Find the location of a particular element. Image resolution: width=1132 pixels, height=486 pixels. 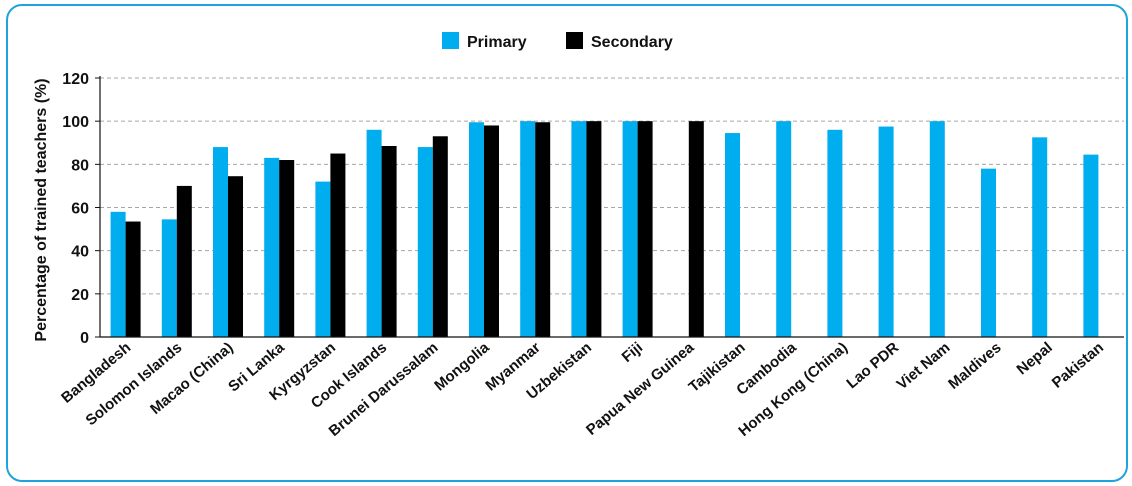

y-axis-label: Percentage of trained teachers (%) is located at coordinates (41, 209).